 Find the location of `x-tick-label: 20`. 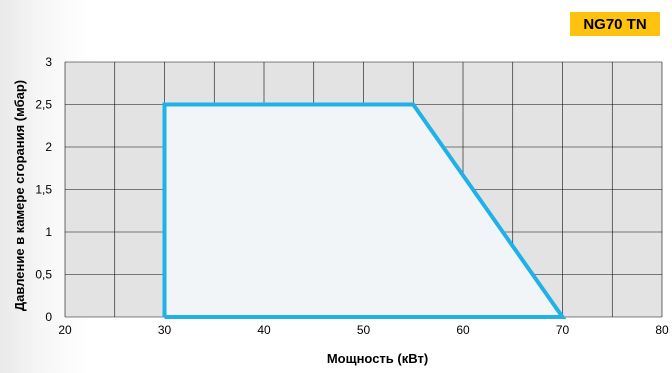

x-tick-label: 20 is located at coordinates (65, 330).